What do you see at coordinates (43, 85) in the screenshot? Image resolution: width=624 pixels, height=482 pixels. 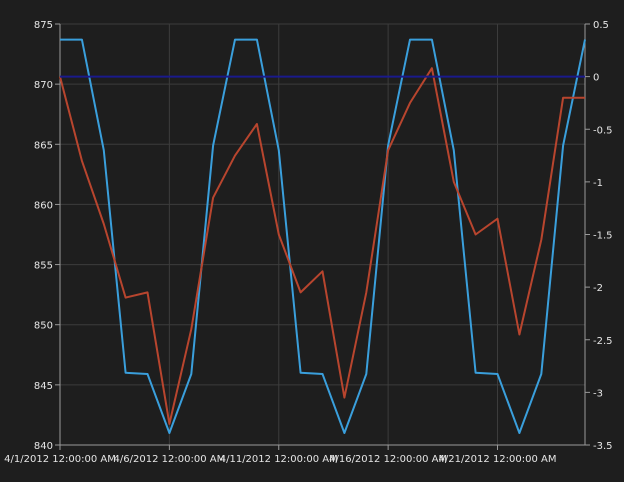 I see `left-tick-label: 870` at bounding box center [43, 85].